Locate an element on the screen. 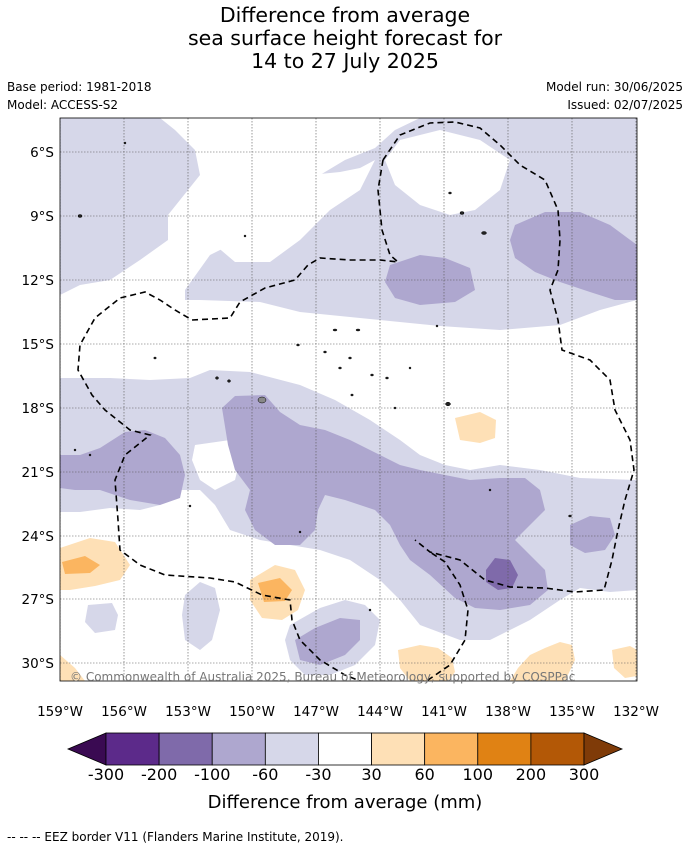 This screenshot has width=690, height=850. title-line-2: sea surface height forecast for is located at coordinates (345, 38).